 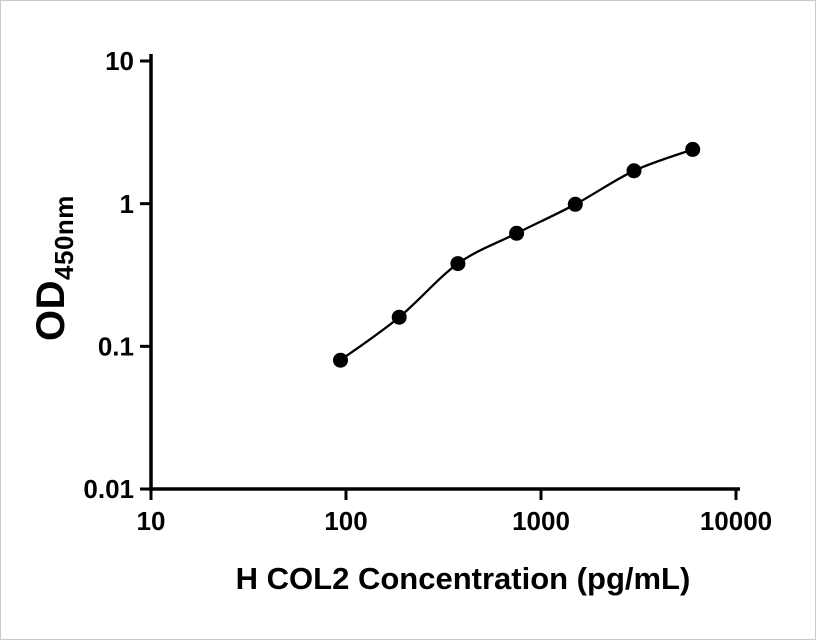 I want to click on x-axis-tick-label: 10000, so click(x=736, y=521).